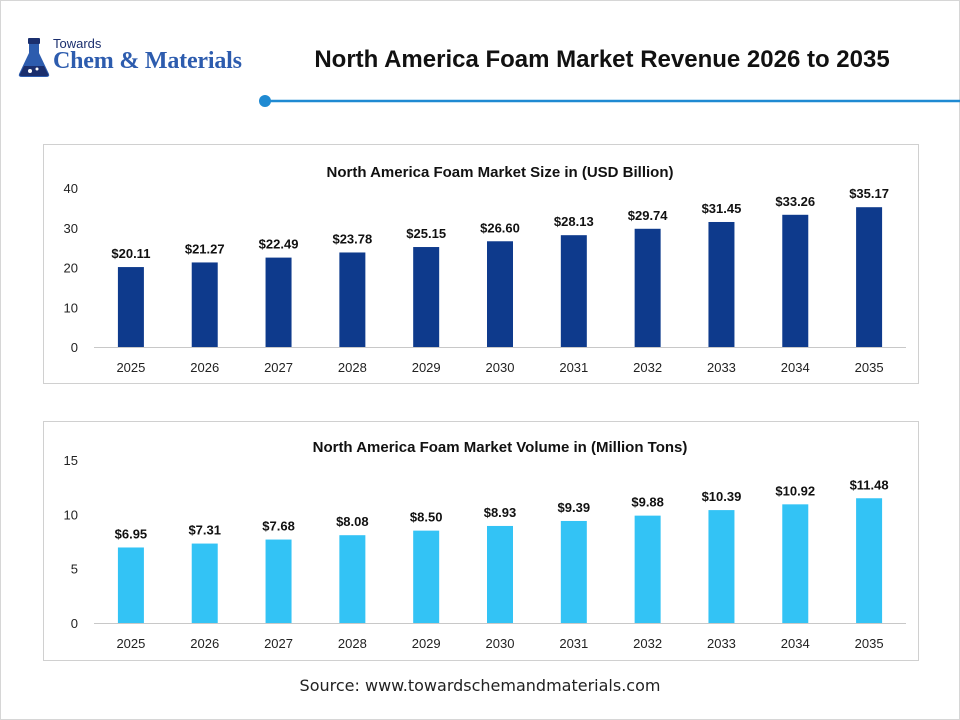 This screenshot has width=960, height=720. What do you see at coordinates (609, 101) in the screenshot?
I see `title-divider` at bounding box center [609, 101].